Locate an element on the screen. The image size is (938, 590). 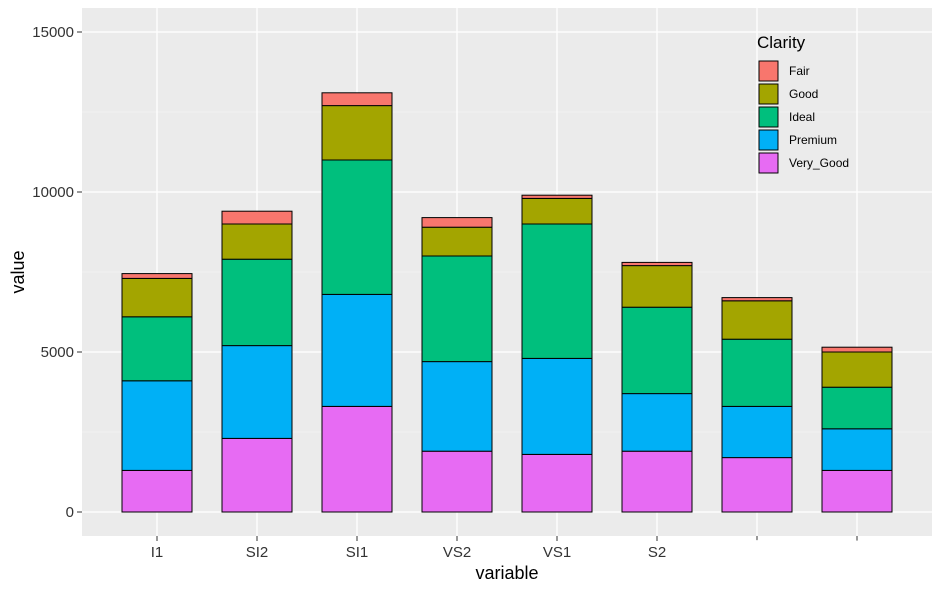
legend: Clarity Fair Good Ideal Premium Very_Good is located at coordinates (803, 103).